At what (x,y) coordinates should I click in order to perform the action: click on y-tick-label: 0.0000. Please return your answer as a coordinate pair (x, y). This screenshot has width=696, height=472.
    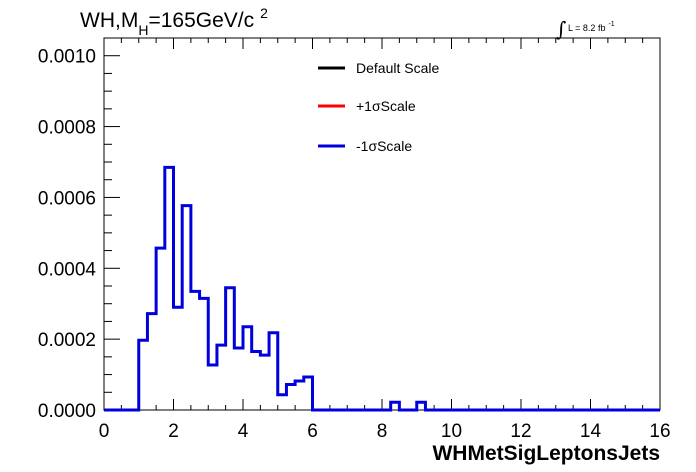
    Looking at the image, I should click on (67, 411).